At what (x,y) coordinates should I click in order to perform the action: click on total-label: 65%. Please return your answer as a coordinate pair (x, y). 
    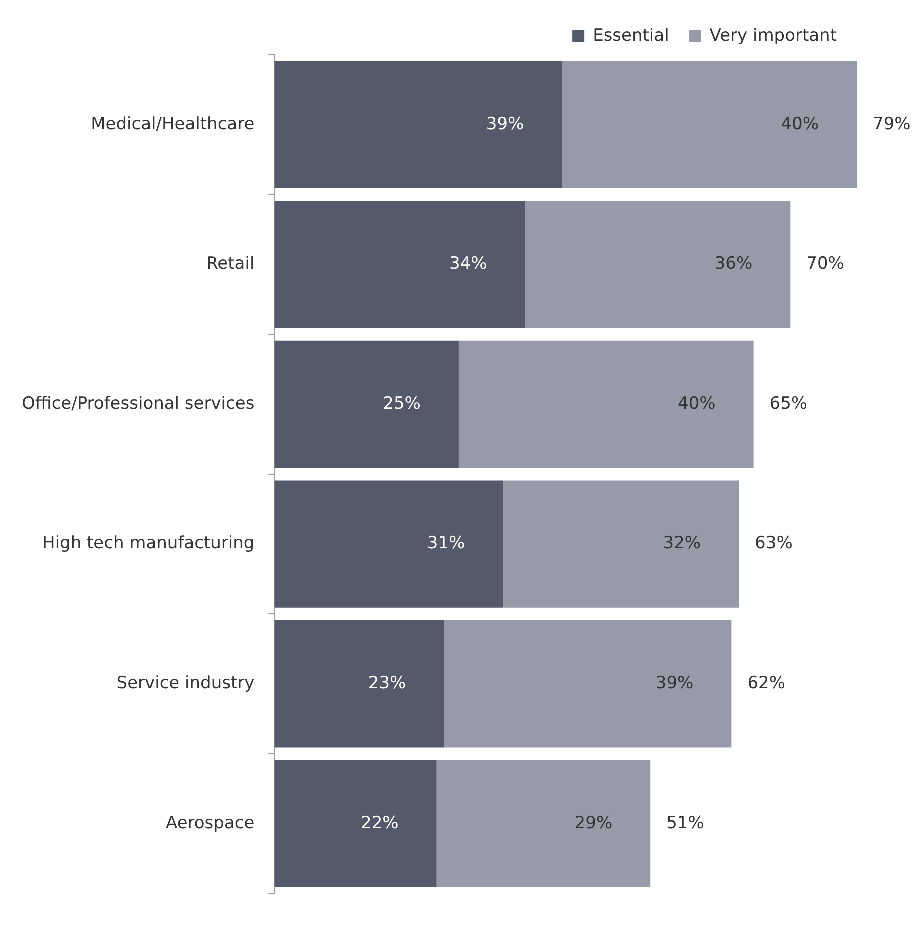
    Looking at the image, I should click on (789, 404).